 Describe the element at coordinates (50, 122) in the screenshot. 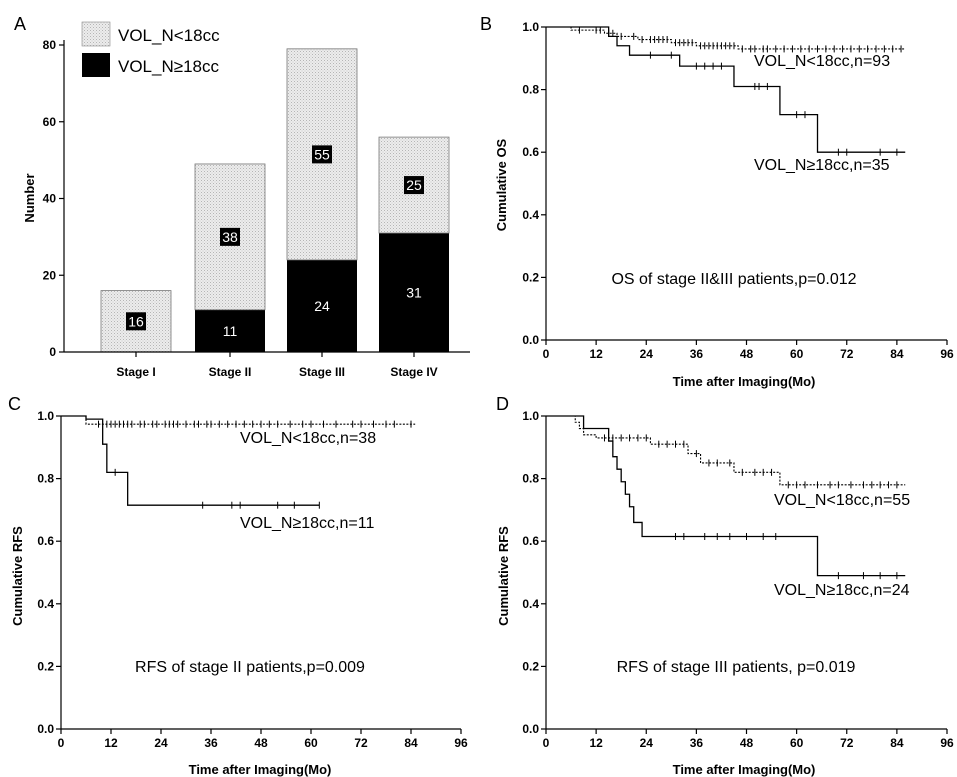

I see `y-tick-label: 60` at that location.